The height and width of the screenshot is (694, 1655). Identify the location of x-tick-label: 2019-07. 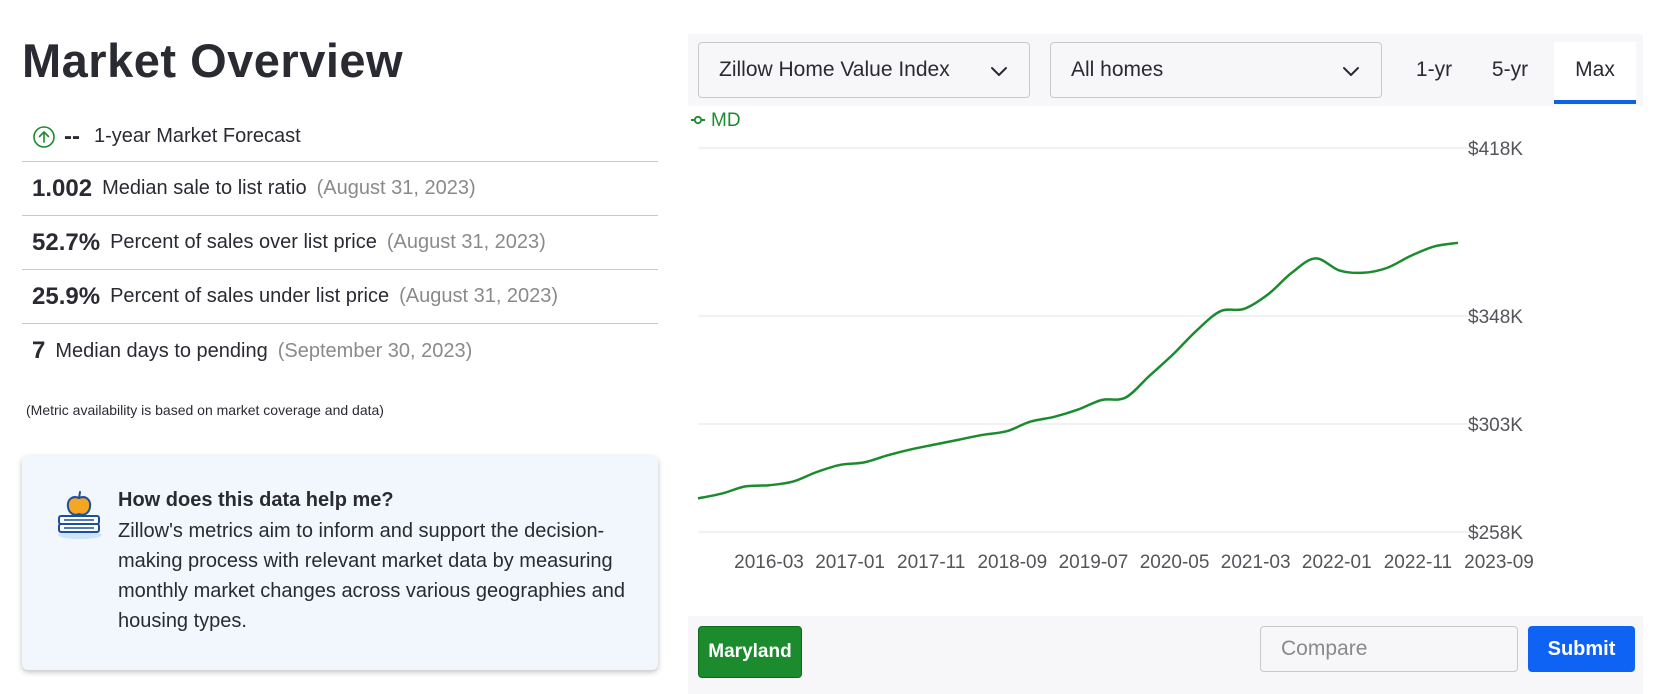
(1094, 562).